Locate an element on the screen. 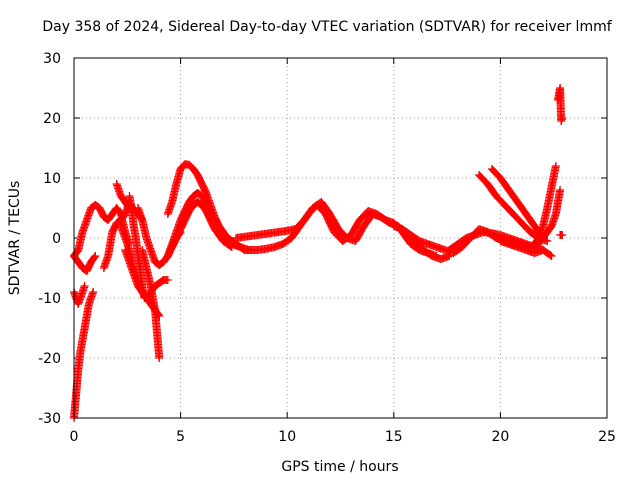 Image resolution: width=640 pixels, height=480 pixels. x-tick-label: 10 is located at coordinates (287, 437).